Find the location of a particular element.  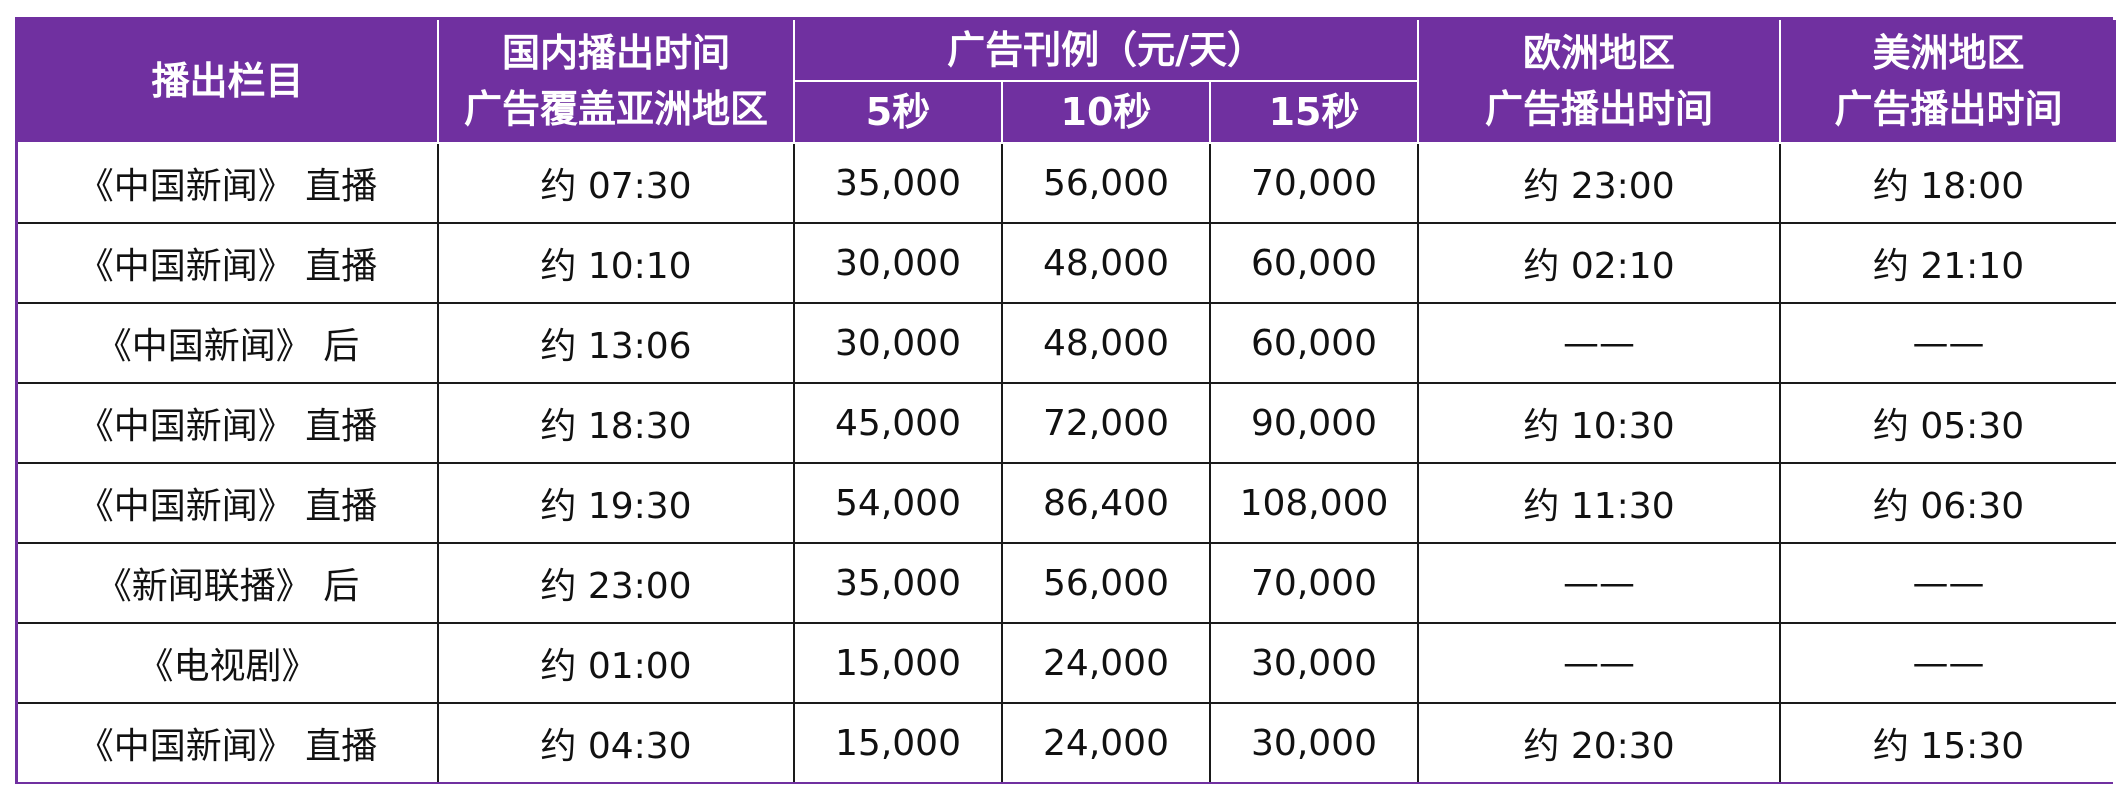

cell-price-15s: 90,000 is located at coordinates (1314, 423).